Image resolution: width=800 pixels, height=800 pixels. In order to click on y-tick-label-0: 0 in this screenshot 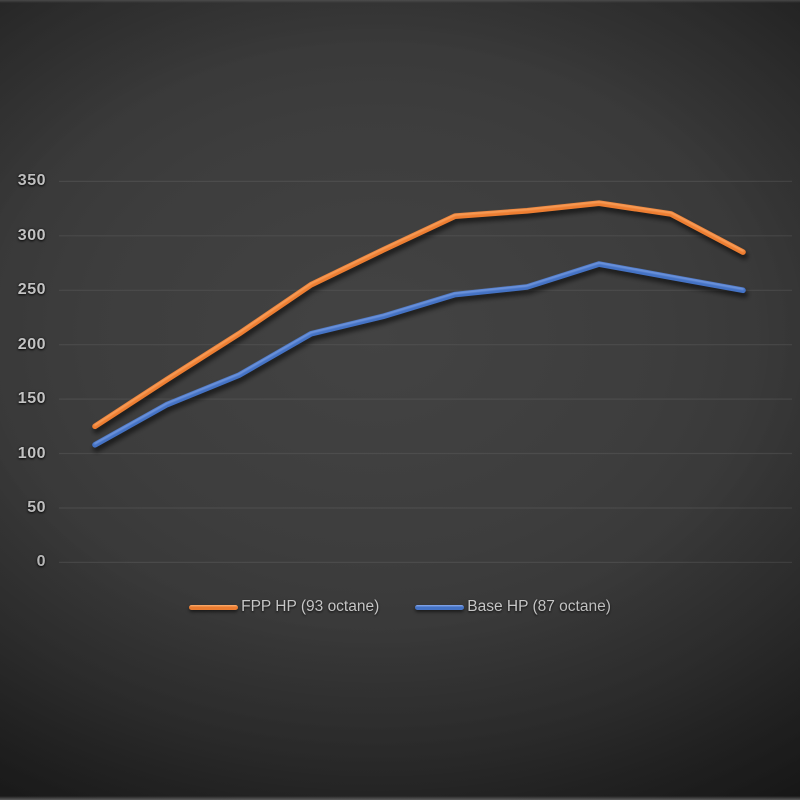, I will do `click(41, 562)`.